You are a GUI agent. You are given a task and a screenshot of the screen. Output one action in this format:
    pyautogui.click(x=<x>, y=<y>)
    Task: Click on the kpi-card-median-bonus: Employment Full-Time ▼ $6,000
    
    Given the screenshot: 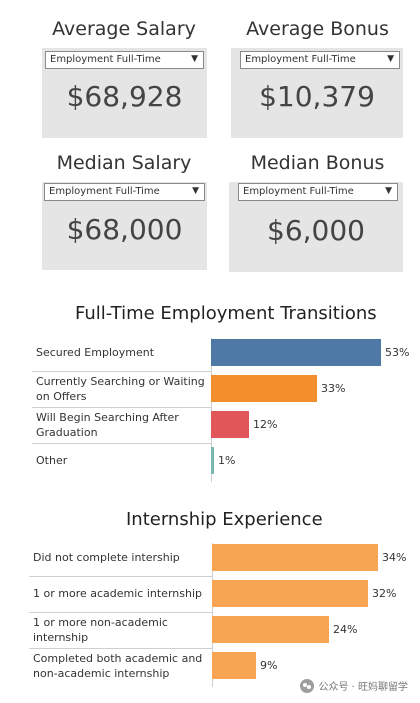 What is the action you would take?
    pyautogui.click(x=316, y=227)
    